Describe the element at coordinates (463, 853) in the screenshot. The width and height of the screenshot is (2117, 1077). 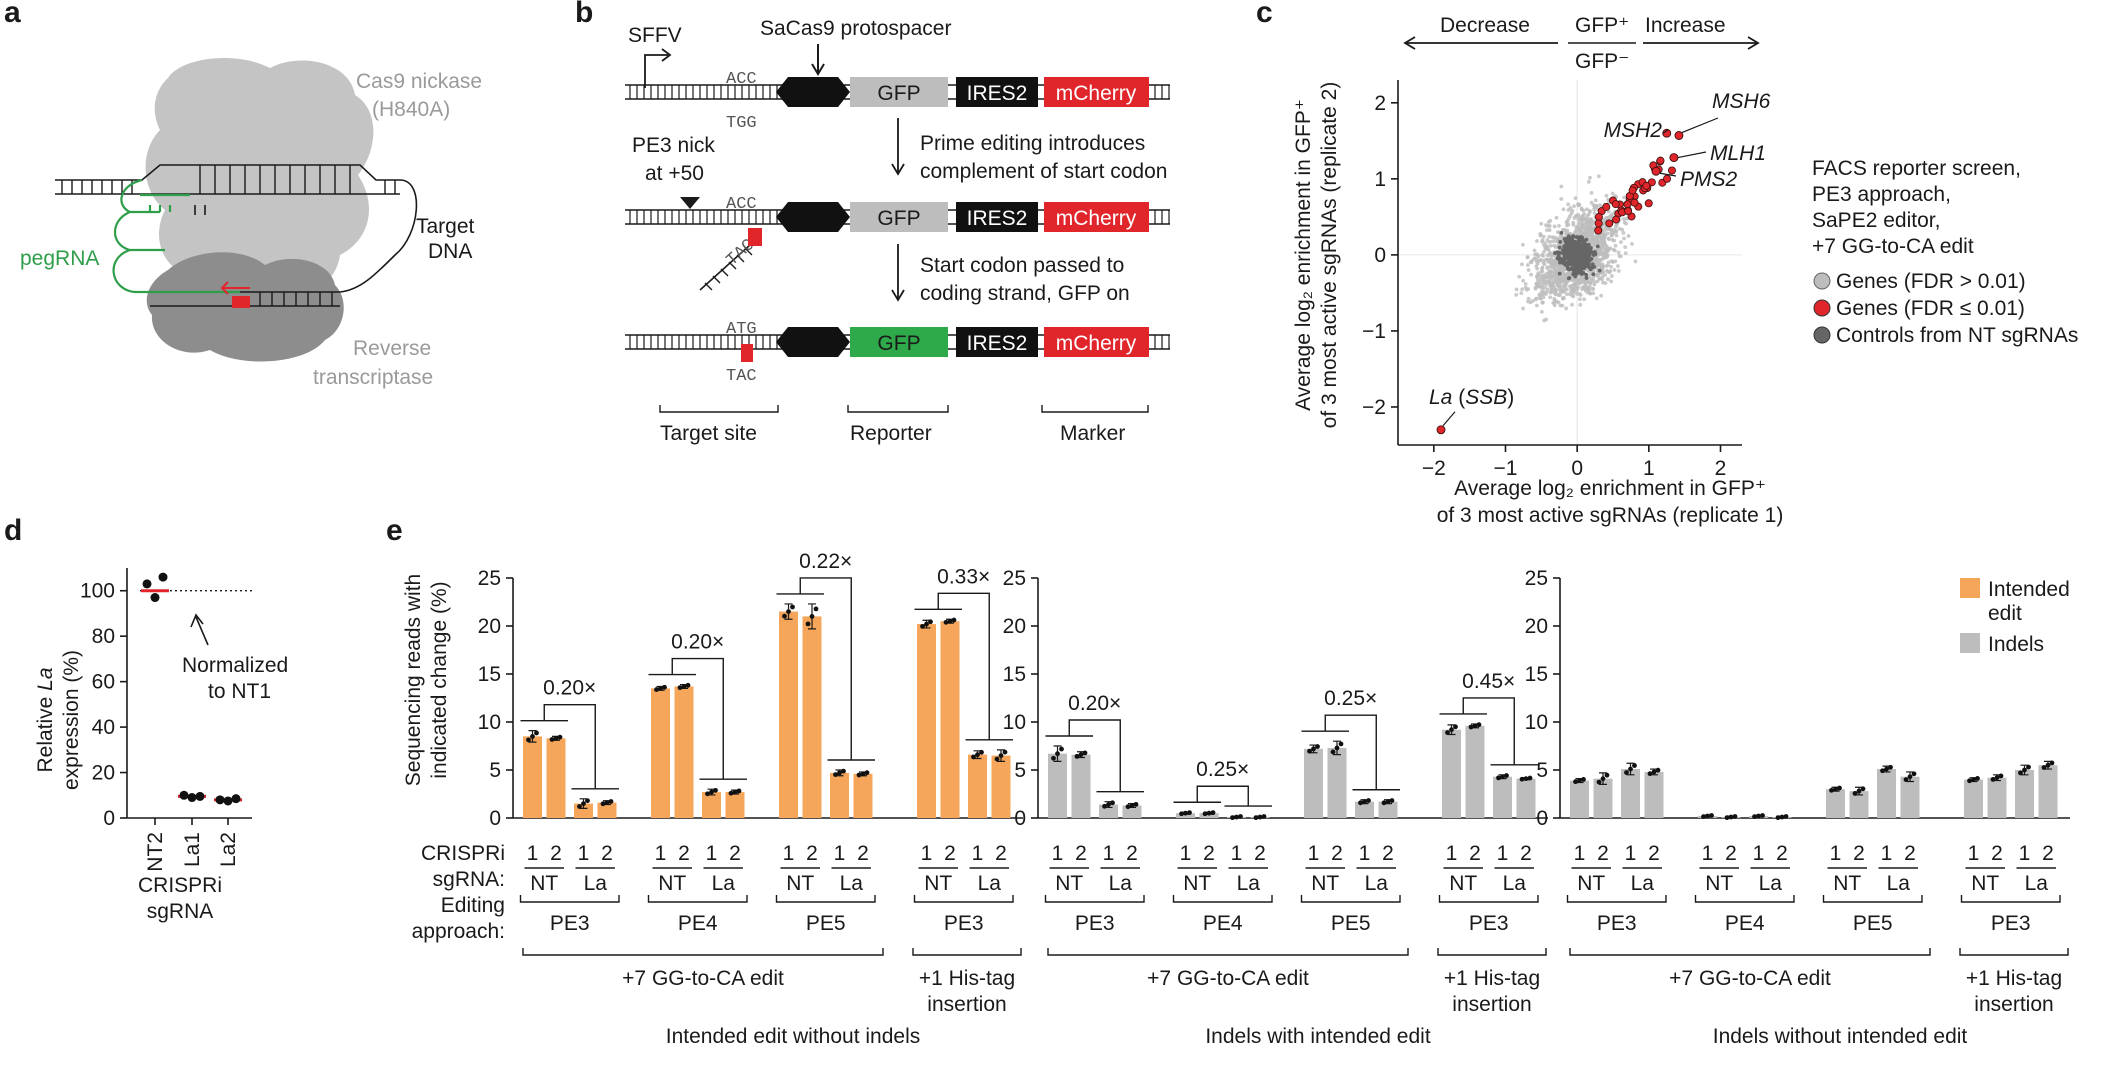
I see `row-label-crispri: CRISPRi` at that location.